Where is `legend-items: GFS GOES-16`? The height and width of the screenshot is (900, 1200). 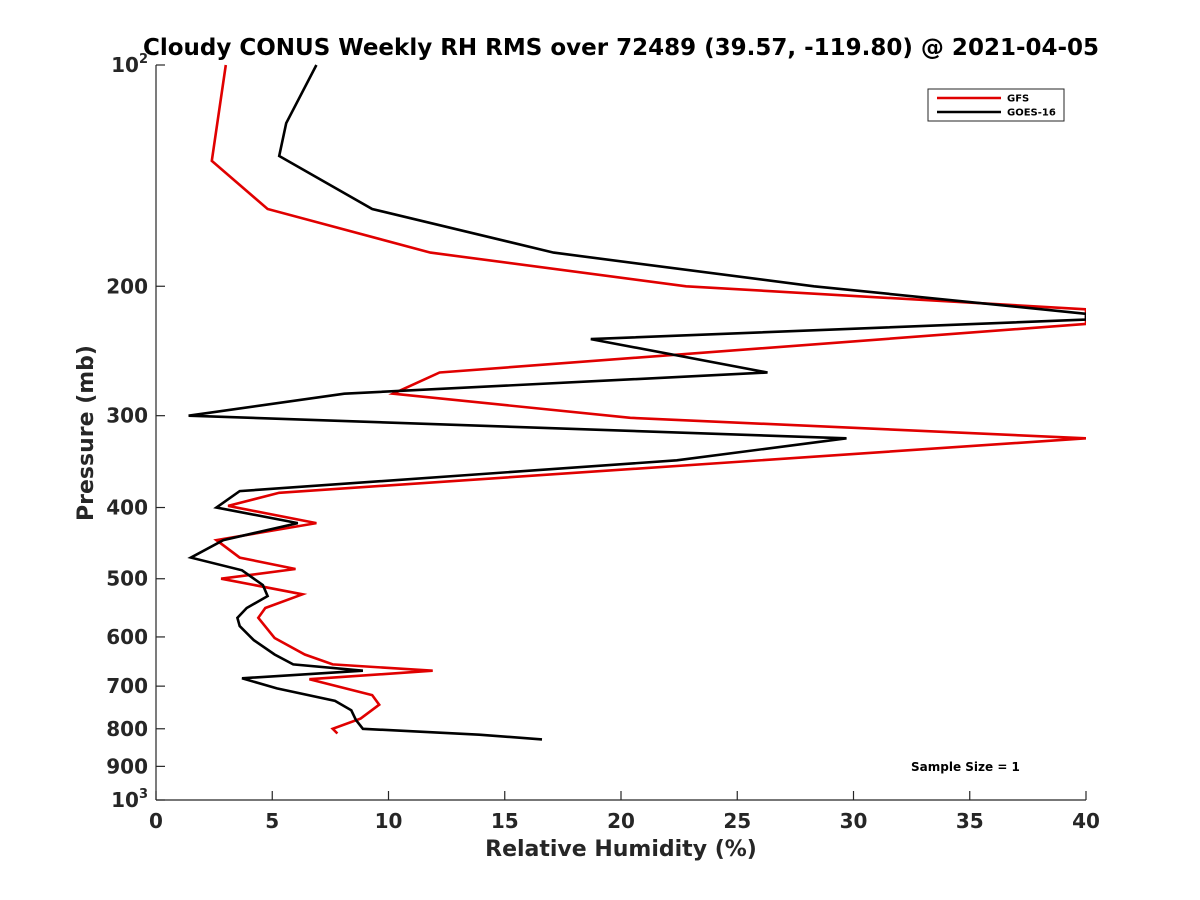
legend-items: GFS GOES-16 is located at coordinates (996, 106).